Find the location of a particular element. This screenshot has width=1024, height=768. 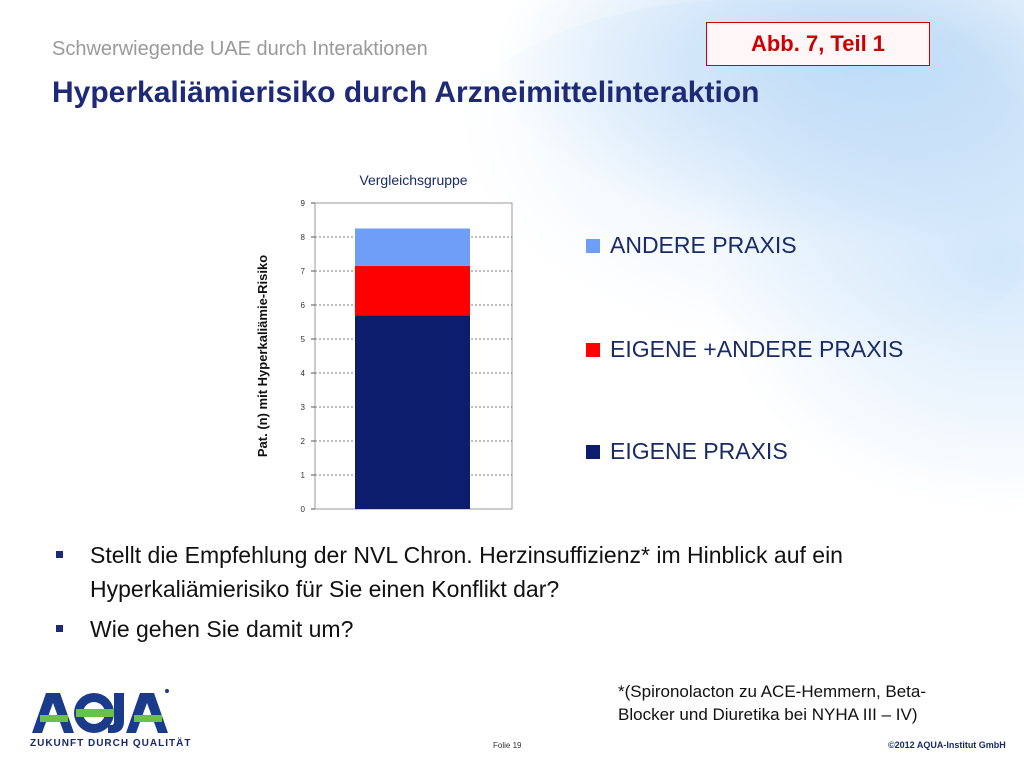

y-tick-label: 2 is located at coordinates (303, 441).